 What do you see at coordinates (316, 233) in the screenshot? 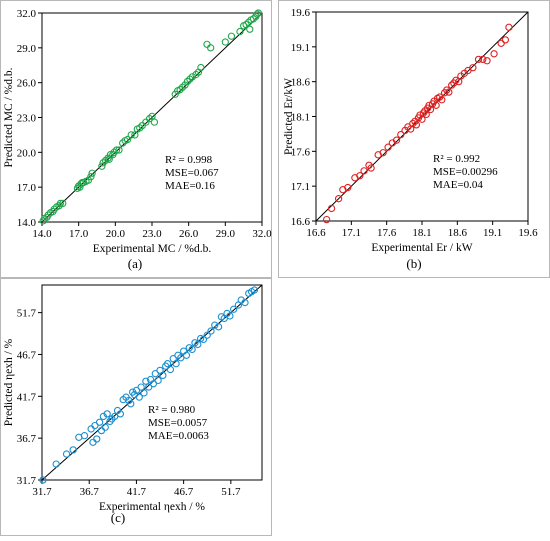
I see `x-tick-label: 16.6` at bounding box center [316, 233].